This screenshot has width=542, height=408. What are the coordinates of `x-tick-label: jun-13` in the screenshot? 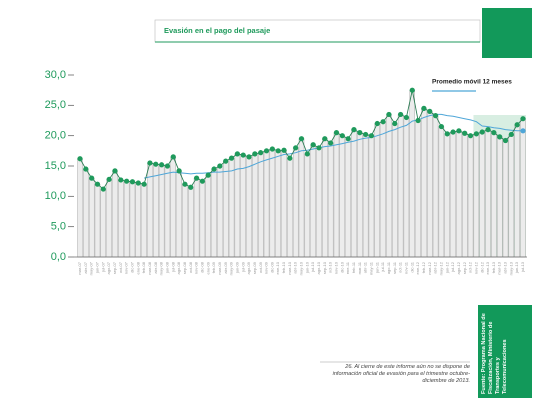 It's located at (516, 267).